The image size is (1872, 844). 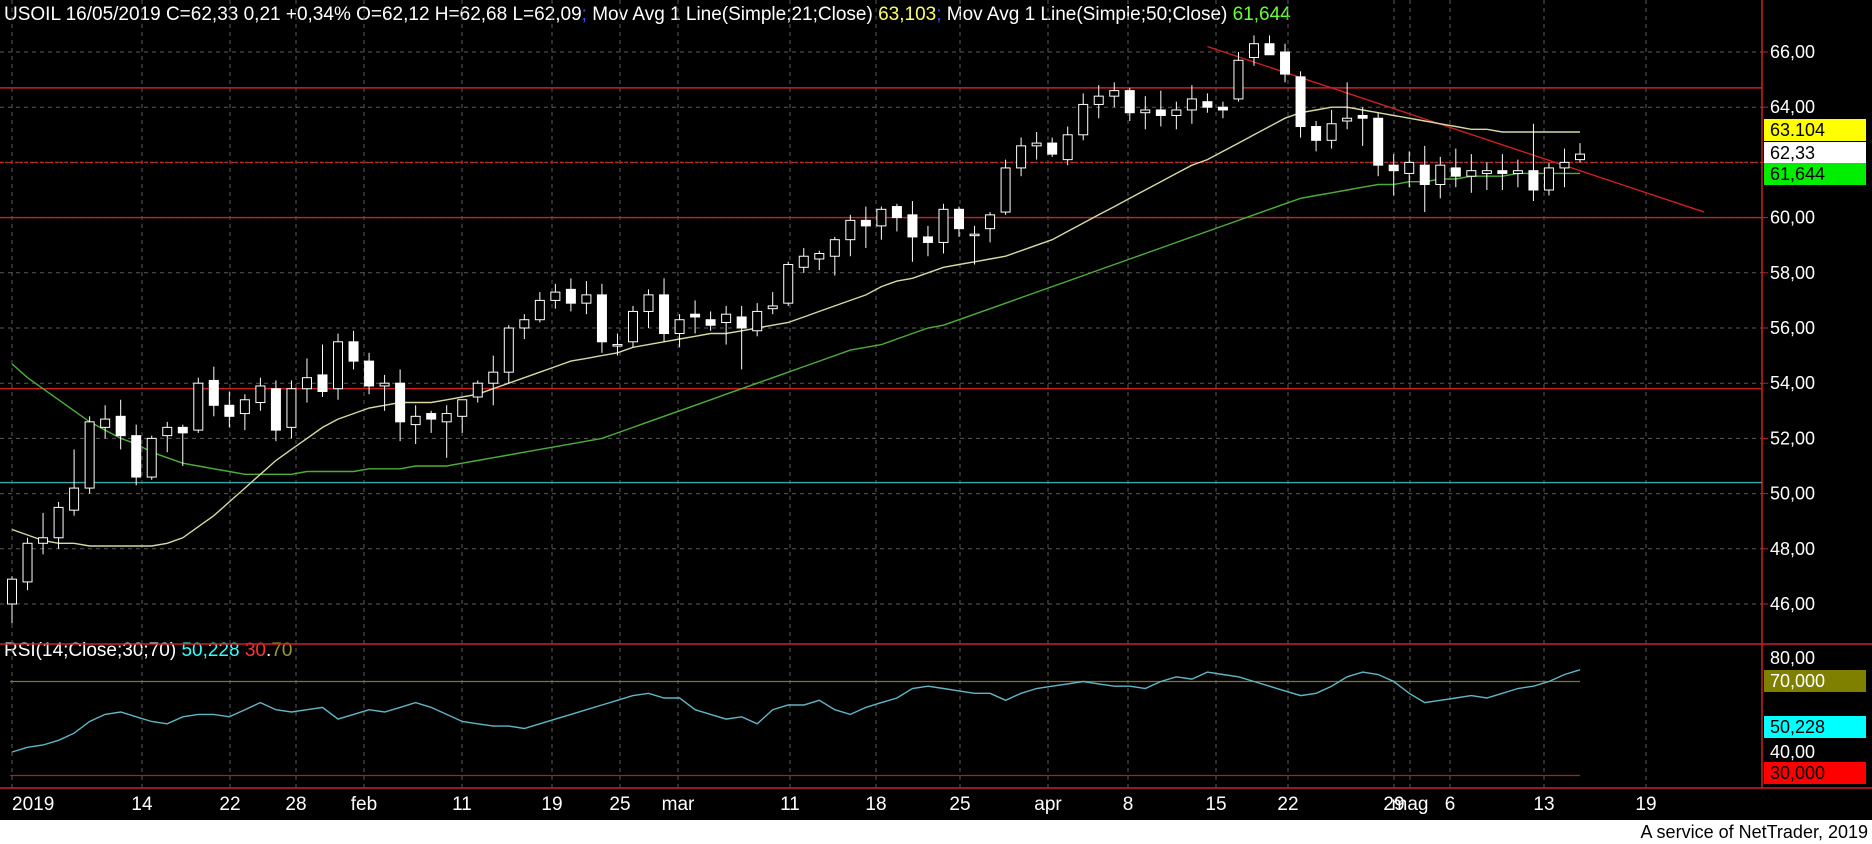 What do you see at coordinates (1792, 52) in the screenshot?
I see `y-tick-label: 66,00` at bounding box center [1792, 52].